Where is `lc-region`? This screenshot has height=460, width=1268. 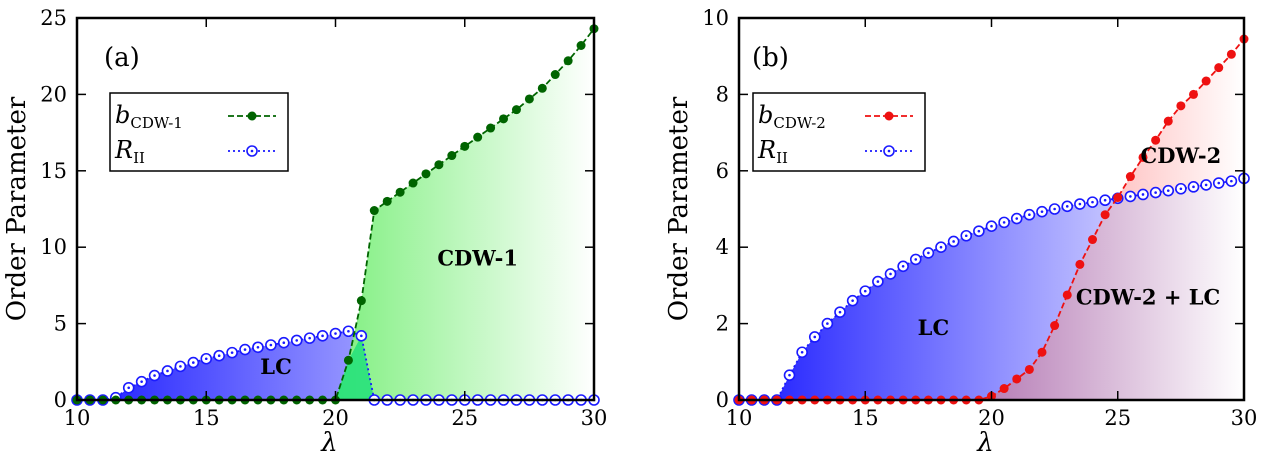
lc-region is located at coordinates (335, 365).